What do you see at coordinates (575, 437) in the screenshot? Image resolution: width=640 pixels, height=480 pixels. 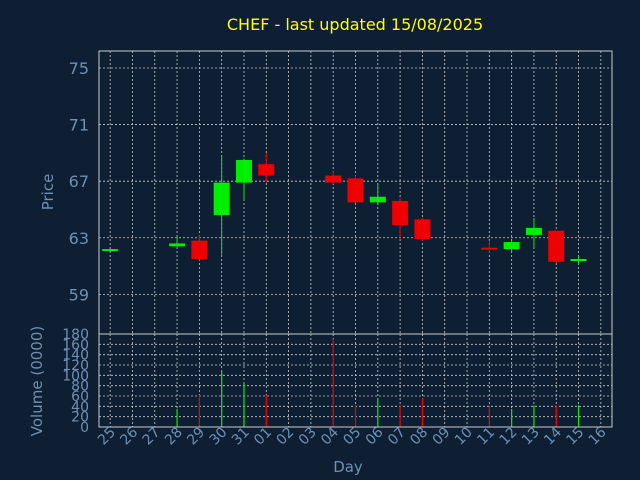 I see `x-tick-label: 15` at bounding box center [575, 437].